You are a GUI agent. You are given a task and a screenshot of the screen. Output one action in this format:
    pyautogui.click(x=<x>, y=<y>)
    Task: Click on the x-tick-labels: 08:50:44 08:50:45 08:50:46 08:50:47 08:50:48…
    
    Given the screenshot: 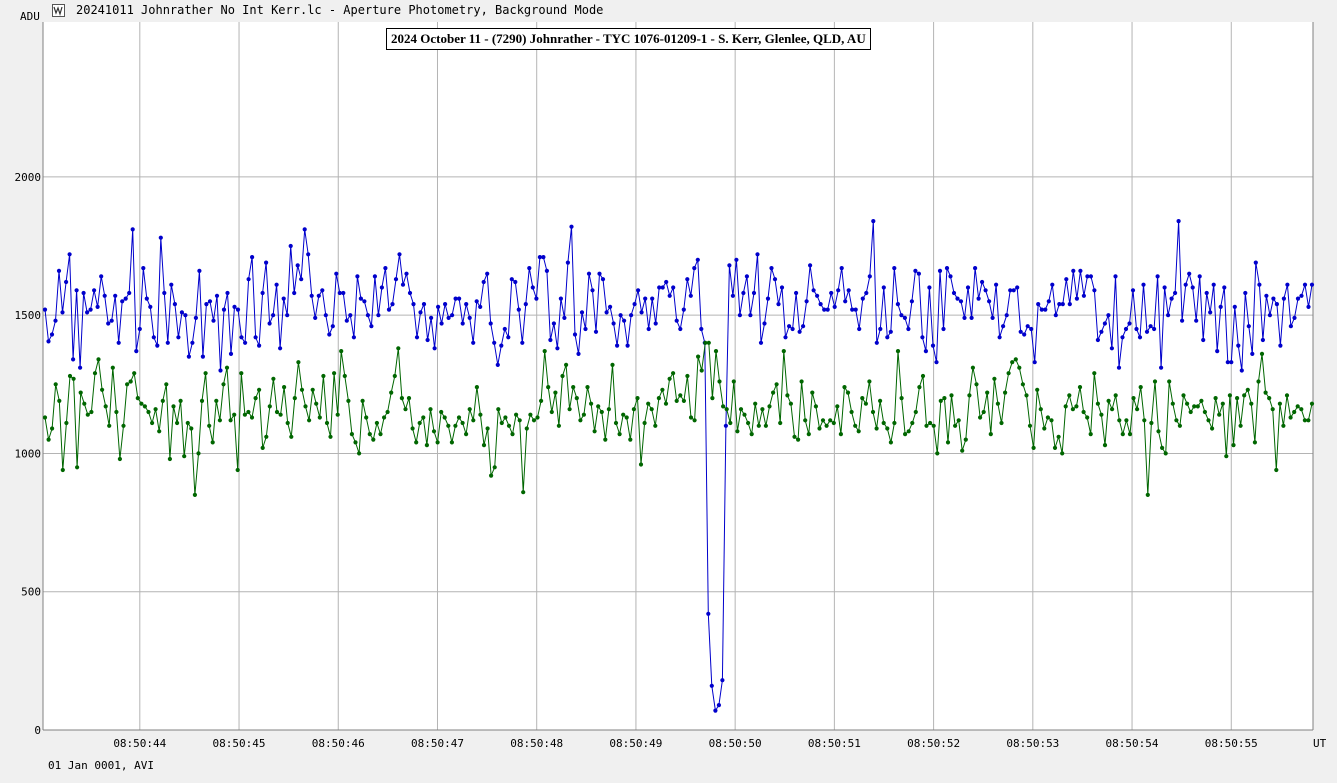 What is the action you would take?
    pyautogui.click(x=685, y=743)
    